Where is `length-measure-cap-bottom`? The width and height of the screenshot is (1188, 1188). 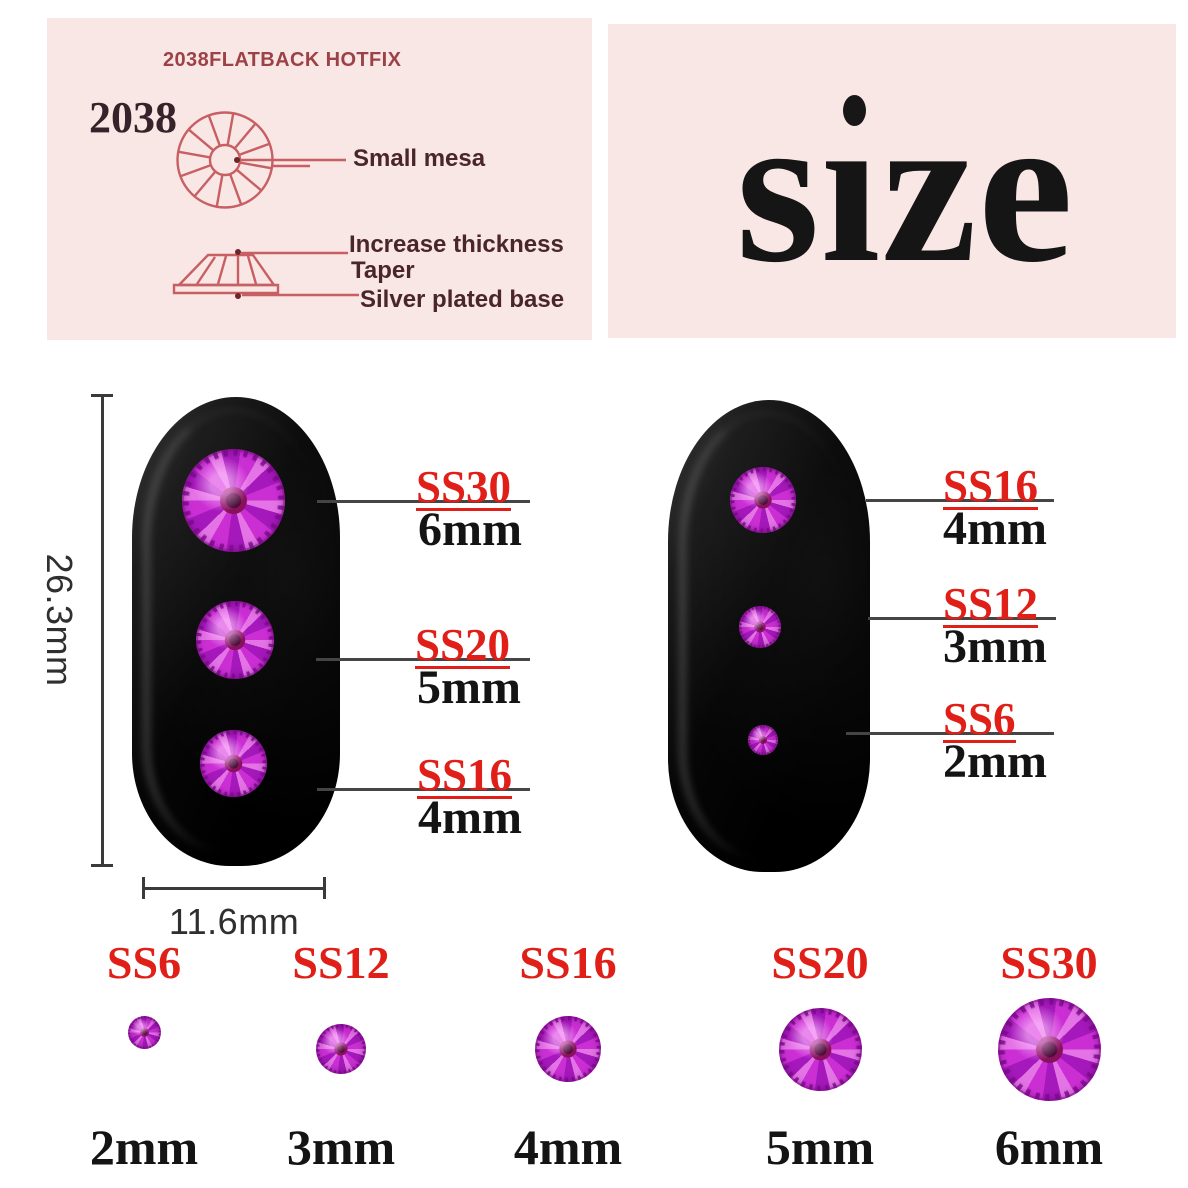 length-measure-cap-bottom is located at coordinates (102, 865).